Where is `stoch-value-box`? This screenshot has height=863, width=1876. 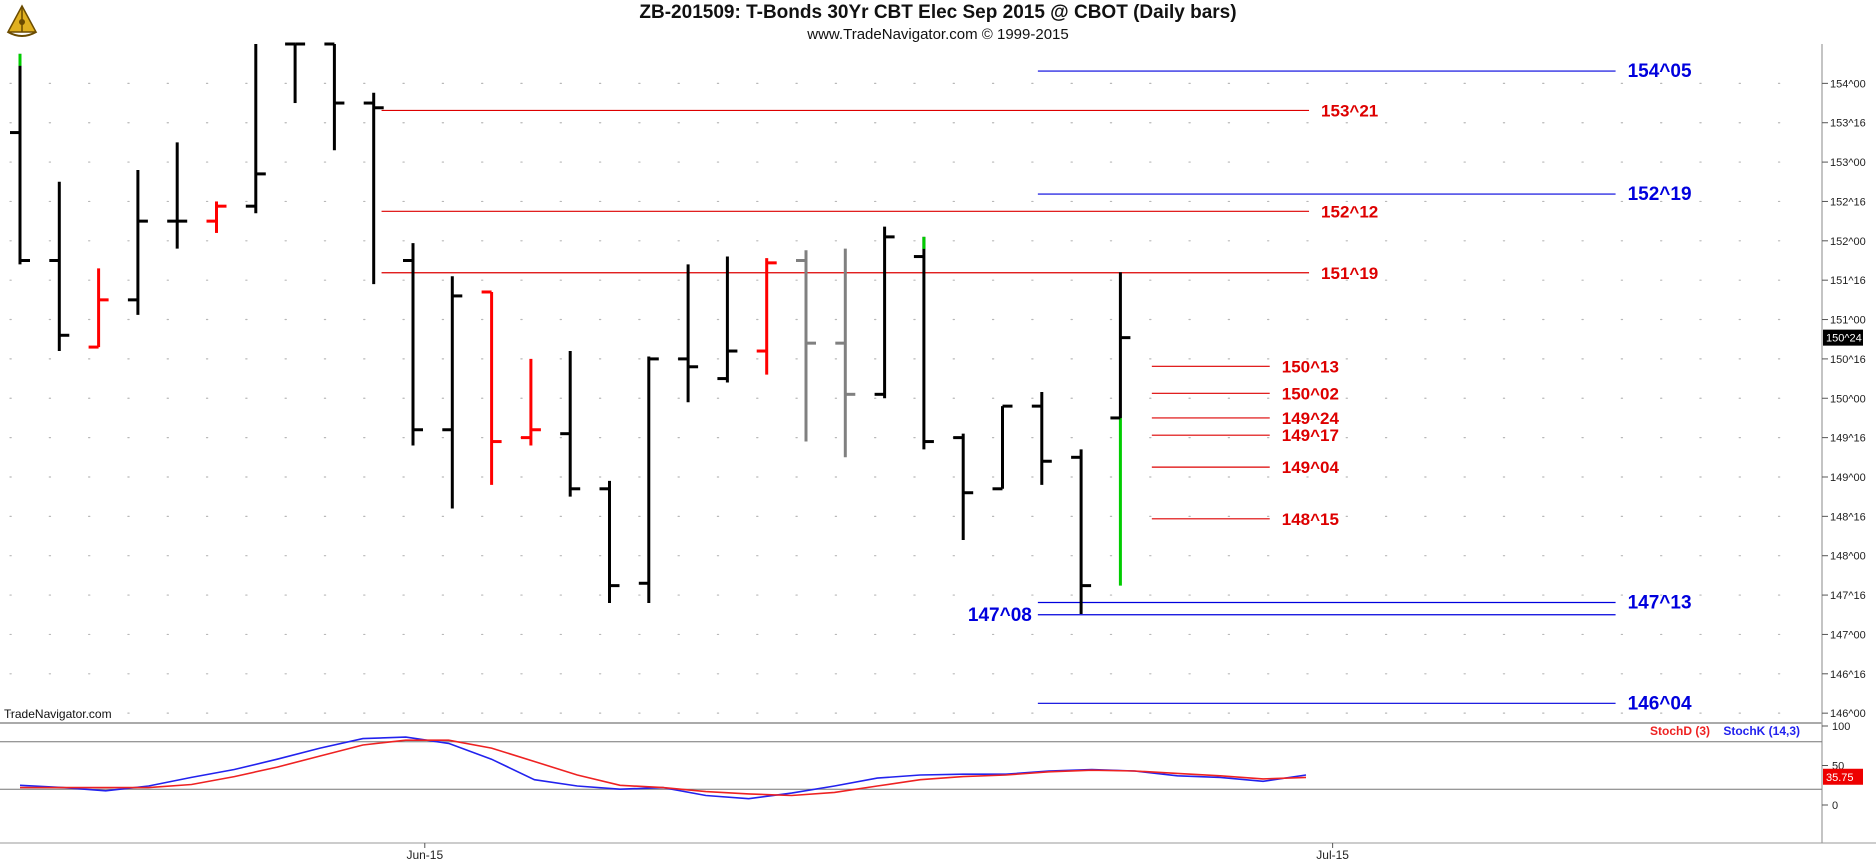
stoch-value-box is located at coordinates (1843, 776).